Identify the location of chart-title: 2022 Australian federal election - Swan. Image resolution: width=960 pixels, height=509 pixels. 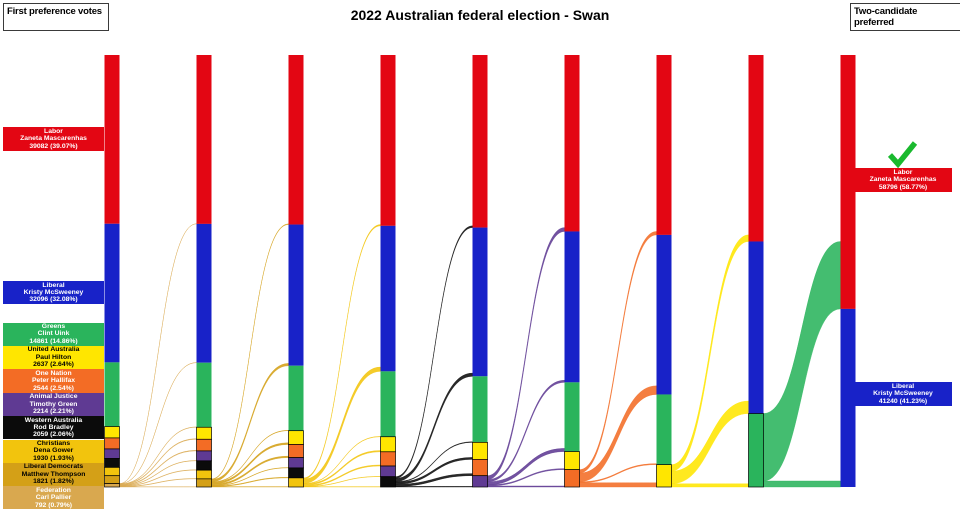
(480, 15).